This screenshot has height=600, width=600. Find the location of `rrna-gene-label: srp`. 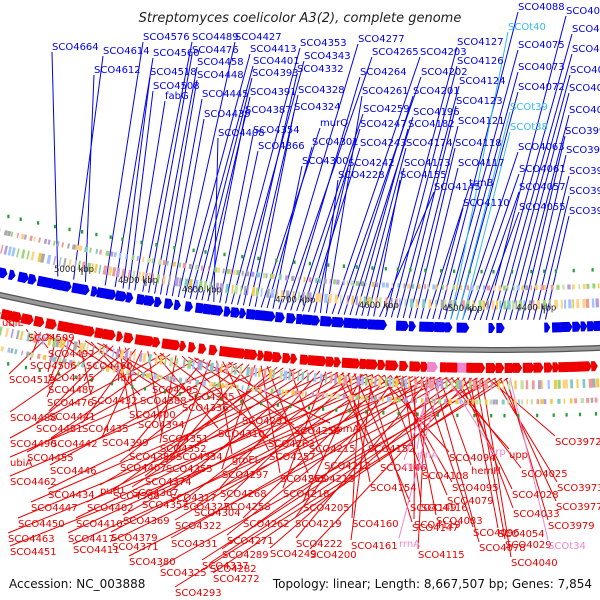

rrna-gene-label: srp is located at coordinates (498, 452).